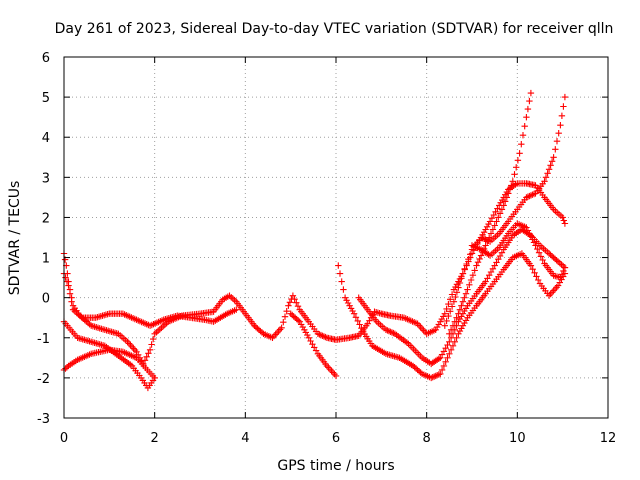  Describe the element at coordinates (46, 98) in the screenshot. I see `y-tick-label: 5` at that location.